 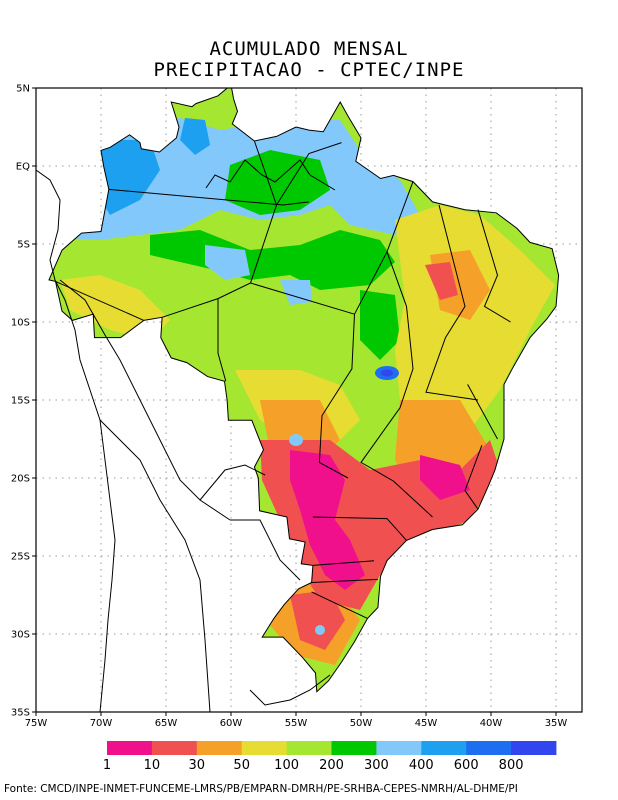 What do you see at coordinates (330, 757) in the screenshot?
I see `color-legend: 1 10 30 50 100 200 300 400 600 800` at bounding box center [330, 757].